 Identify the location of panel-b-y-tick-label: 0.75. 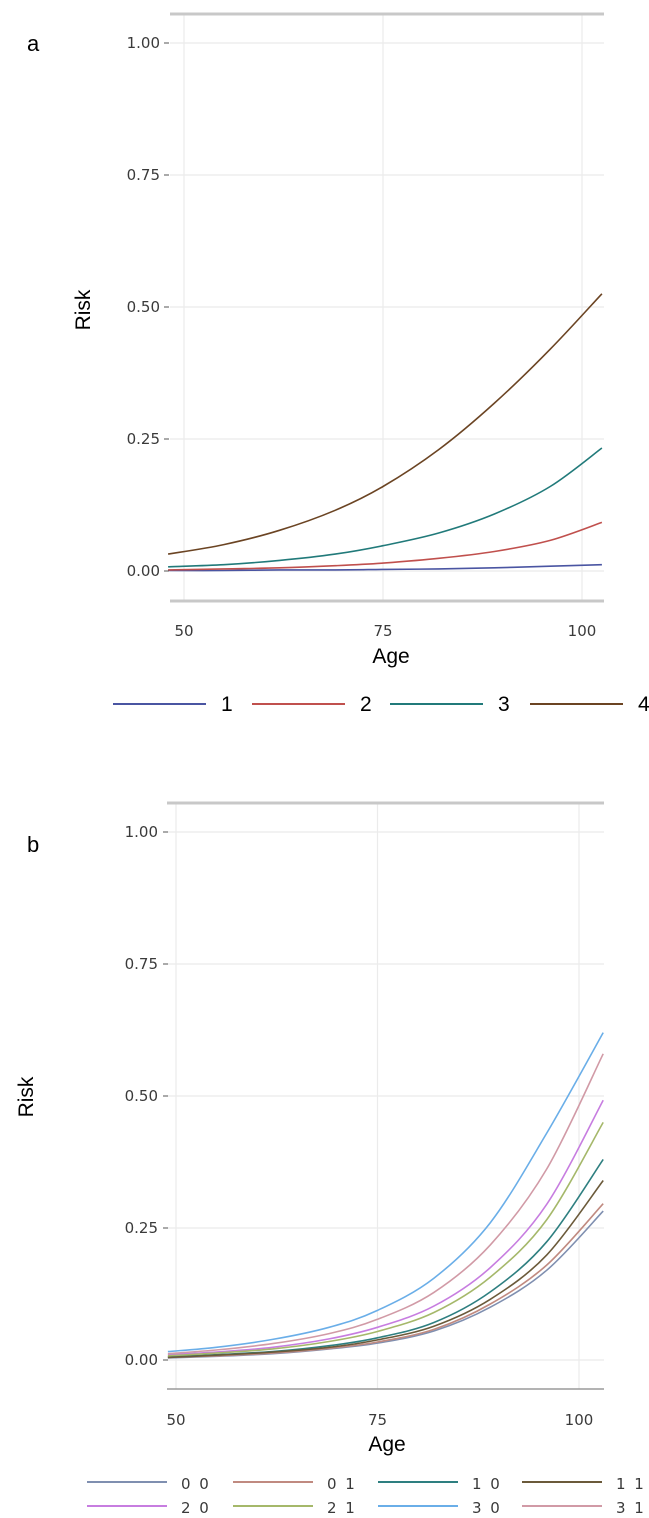
(141, 964).